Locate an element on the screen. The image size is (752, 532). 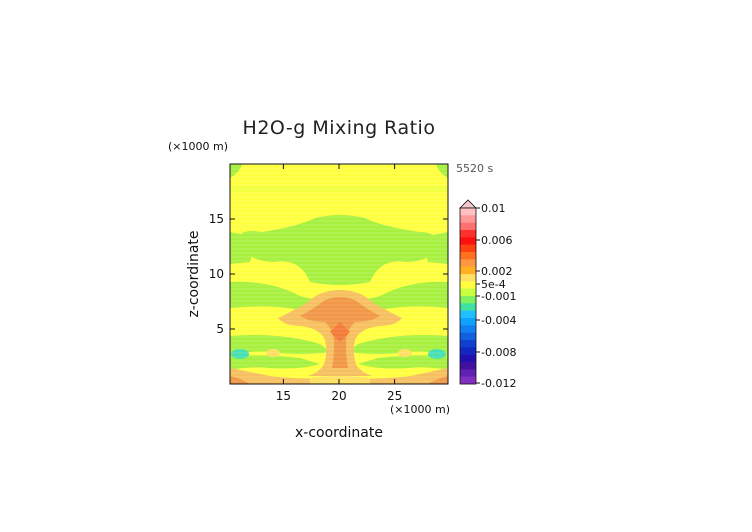
colorbar-label: 0.006 is located at coordinates (497, 240).